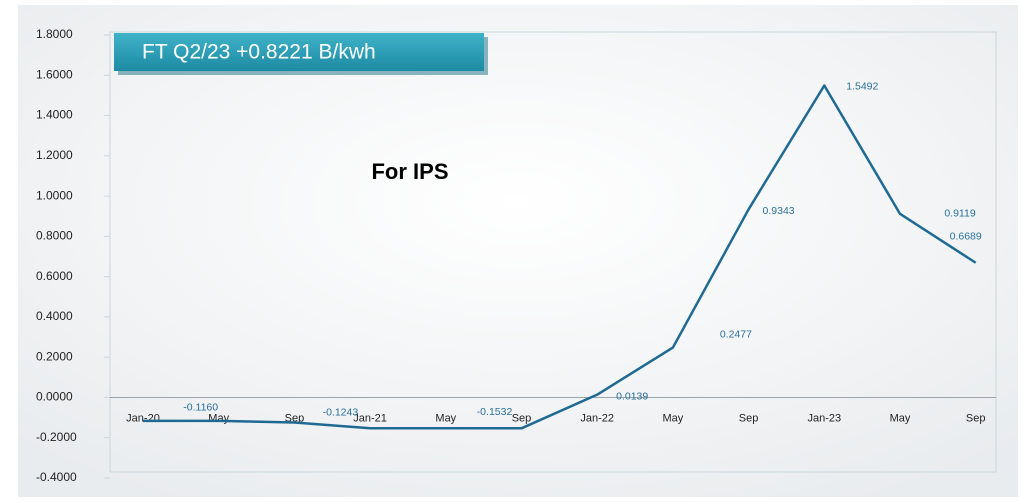  I want to click on title-box, so click(299, 52).